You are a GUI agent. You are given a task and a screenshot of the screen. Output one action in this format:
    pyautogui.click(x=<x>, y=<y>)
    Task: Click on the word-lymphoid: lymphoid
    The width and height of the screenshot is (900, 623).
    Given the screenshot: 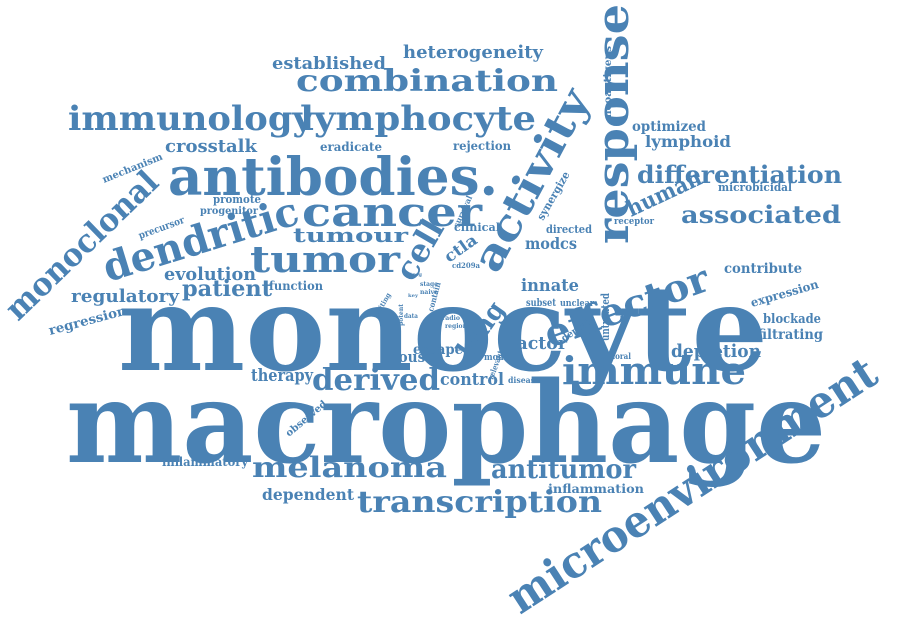 What is the action you would take?
    pyautogui.click(x=688, y=141)
    